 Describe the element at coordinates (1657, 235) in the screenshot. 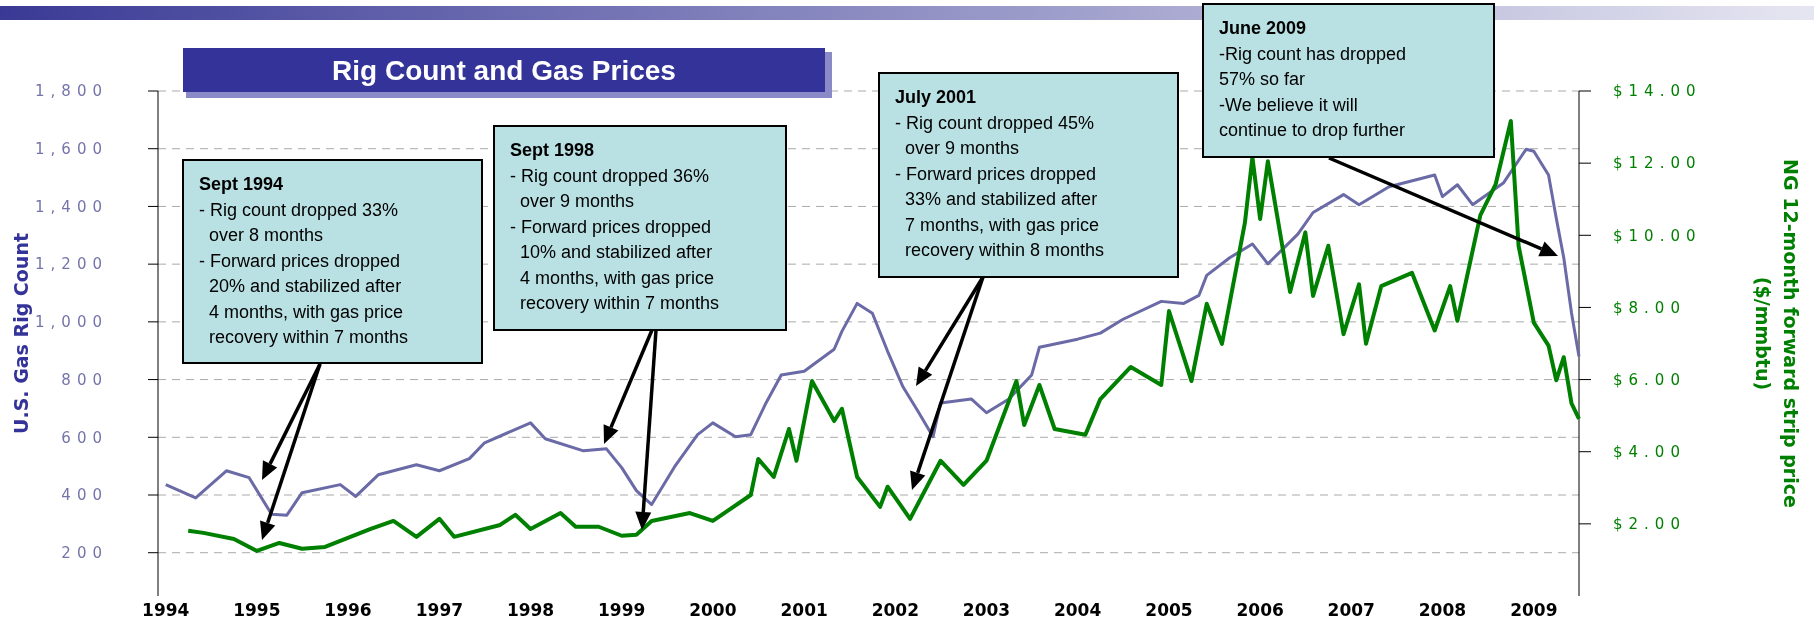

I see `y2-tick-label: $10.00` at that location.